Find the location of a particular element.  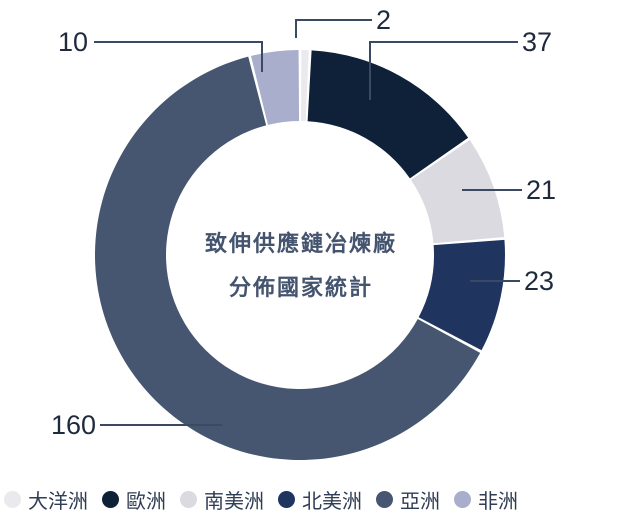

data-label-africa: 10 is located at coordinates (73, 42).